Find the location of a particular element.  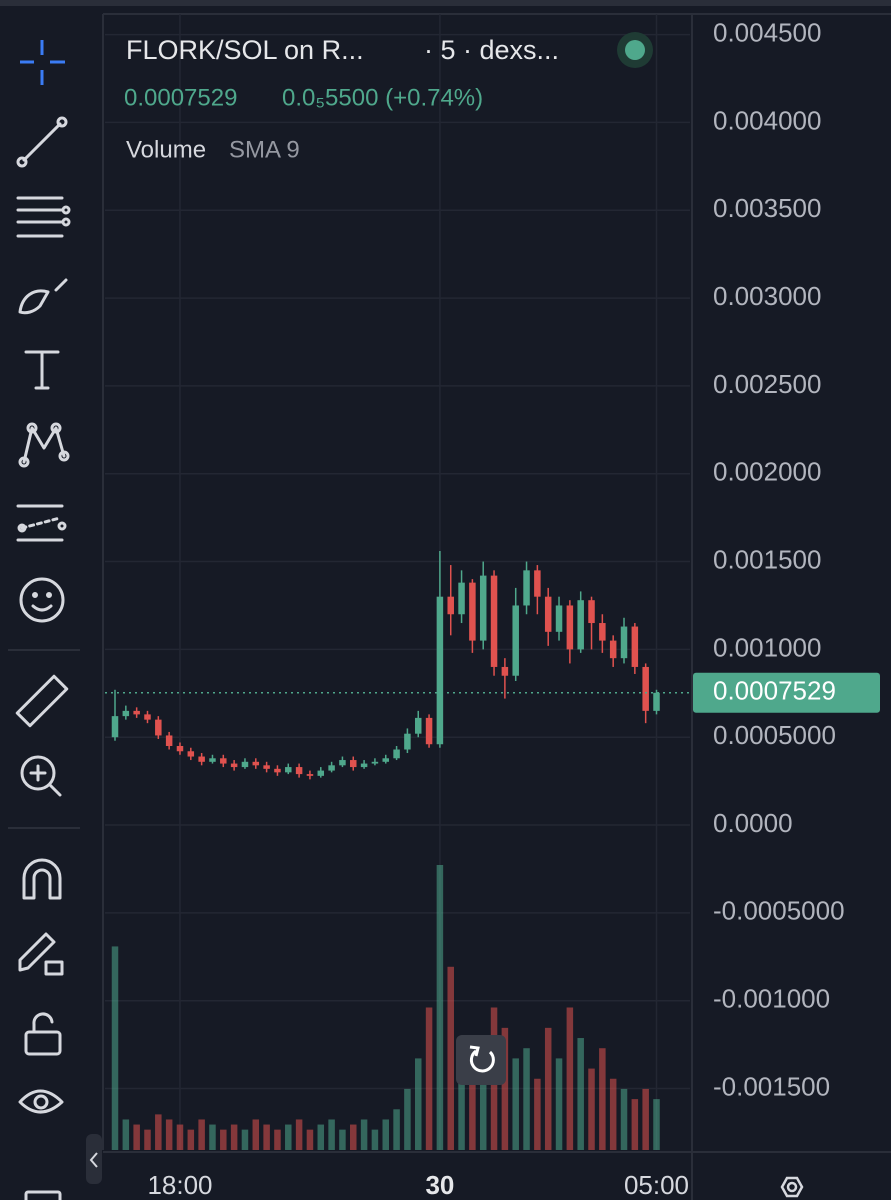

y-tick-label: 0.003500 is located at coordinates (767, 208).